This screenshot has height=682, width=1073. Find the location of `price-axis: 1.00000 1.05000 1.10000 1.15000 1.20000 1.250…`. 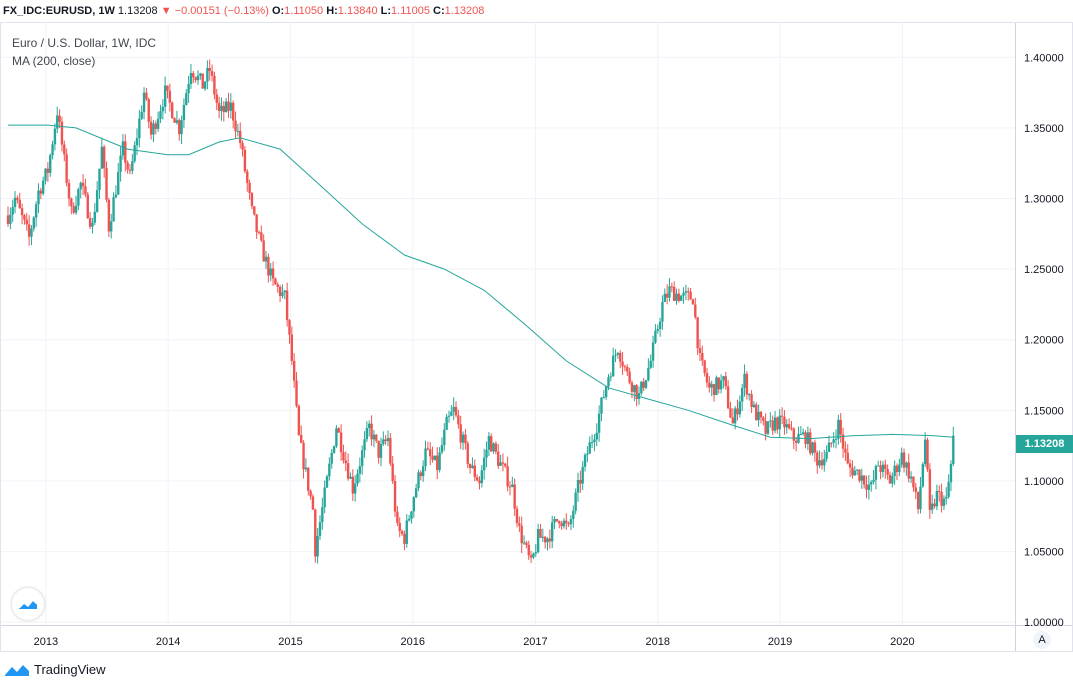

price-axis: 1.00000 1.05000 1.10000 1.15000 1.20000 1.250… is located at coordinates (1044, 340).